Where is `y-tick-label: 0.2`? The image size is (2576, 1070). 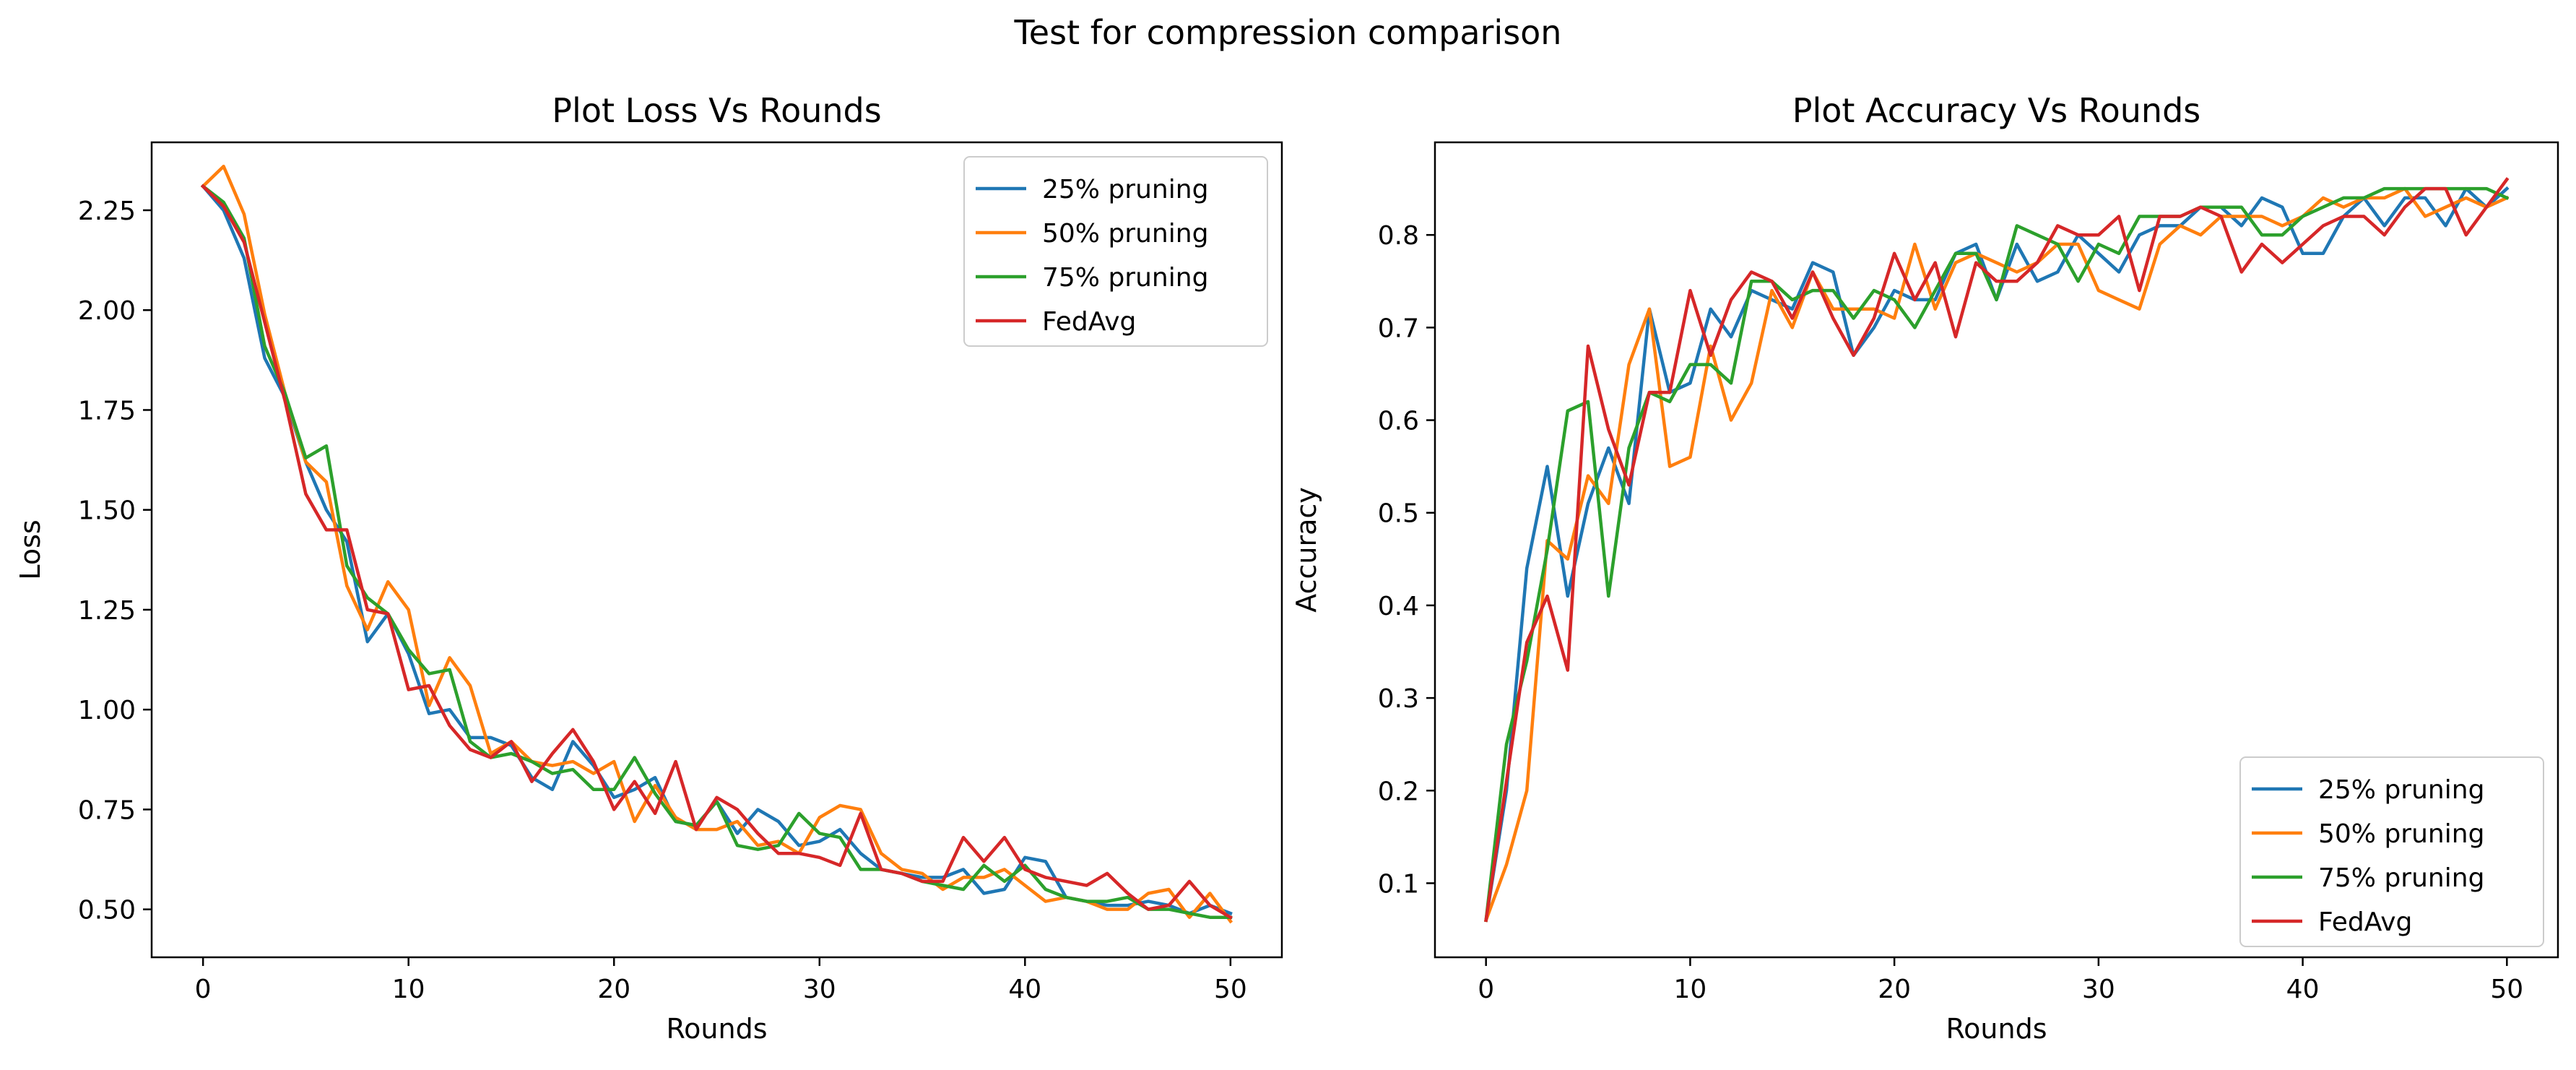 y-tick-label: 0.2 is located at coordinates (1398, 791).